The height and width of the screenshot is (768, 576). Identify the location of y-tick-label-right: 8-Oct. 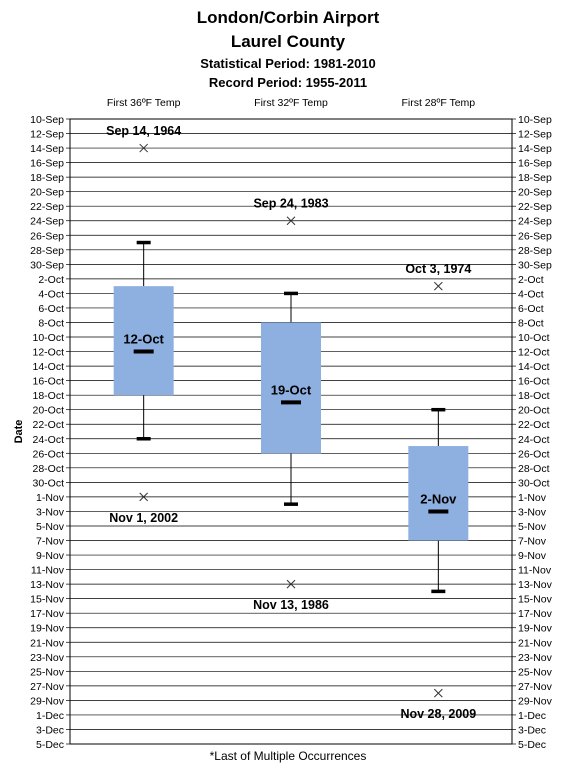
(531, 323).